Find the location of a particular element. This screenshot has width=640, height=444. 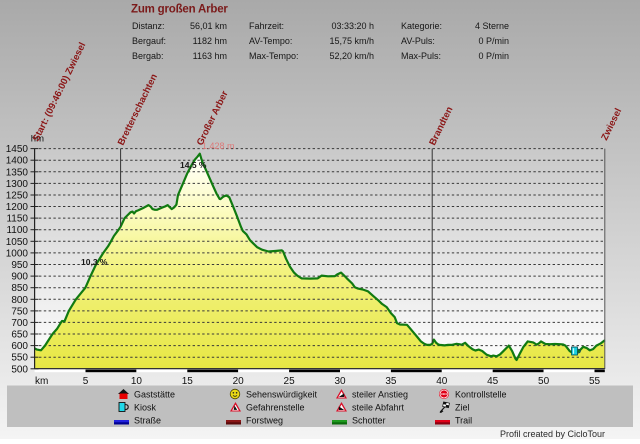

svg-text: 52,20 km/h is located at coordinates (351, 56).